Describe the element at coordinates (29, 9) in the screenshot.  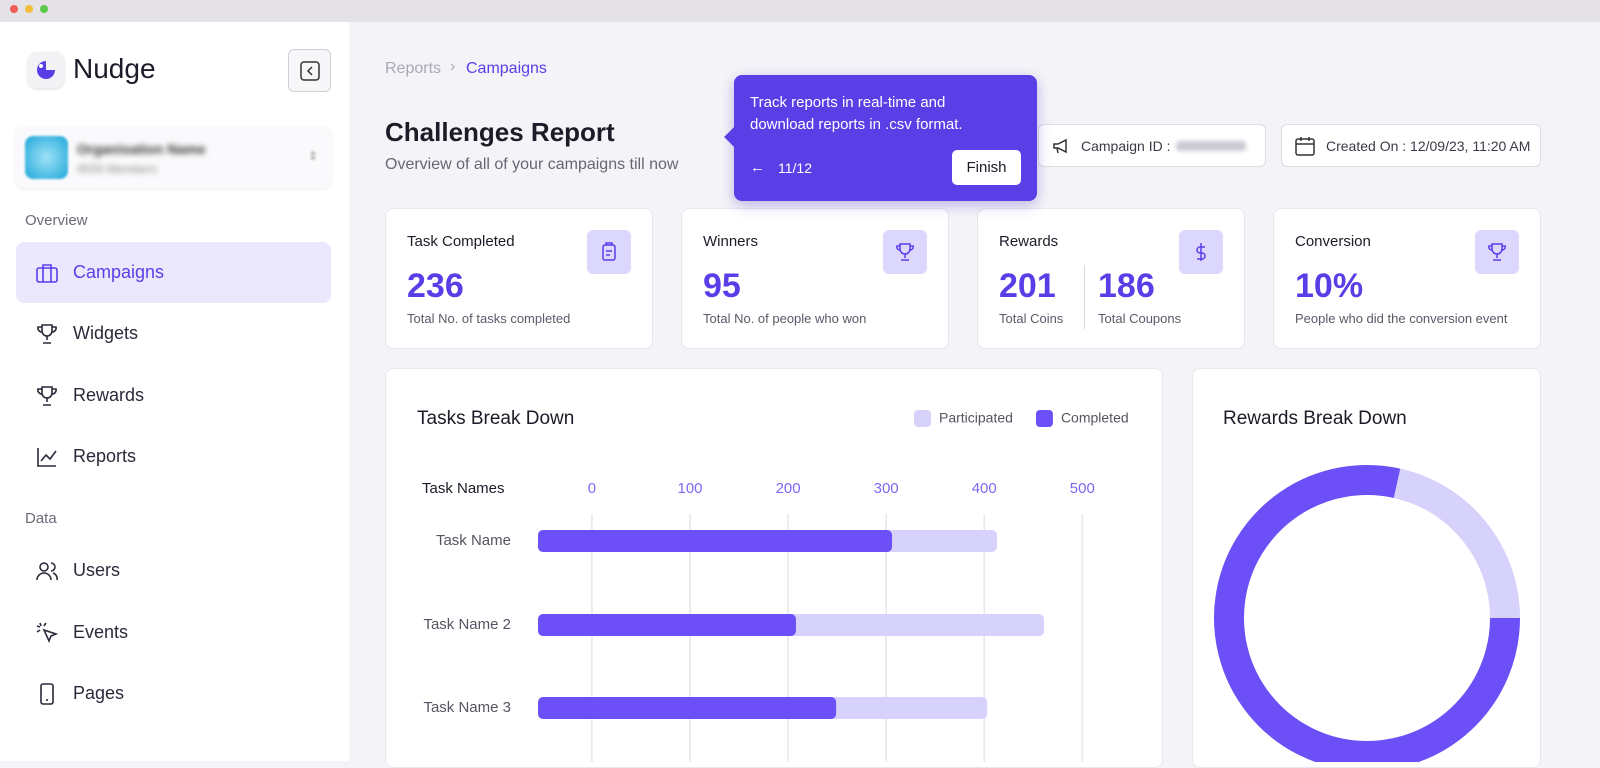
I see `minimize-dot` at that location.